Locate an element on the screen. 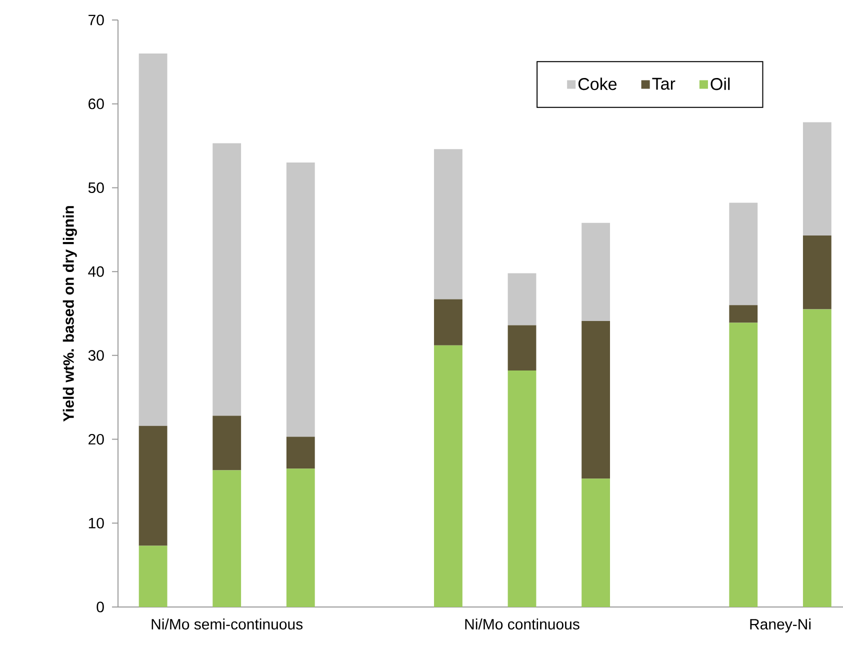 The image size is (843, 650). y-tick-label: 40 is located at coordinates (96, 271).